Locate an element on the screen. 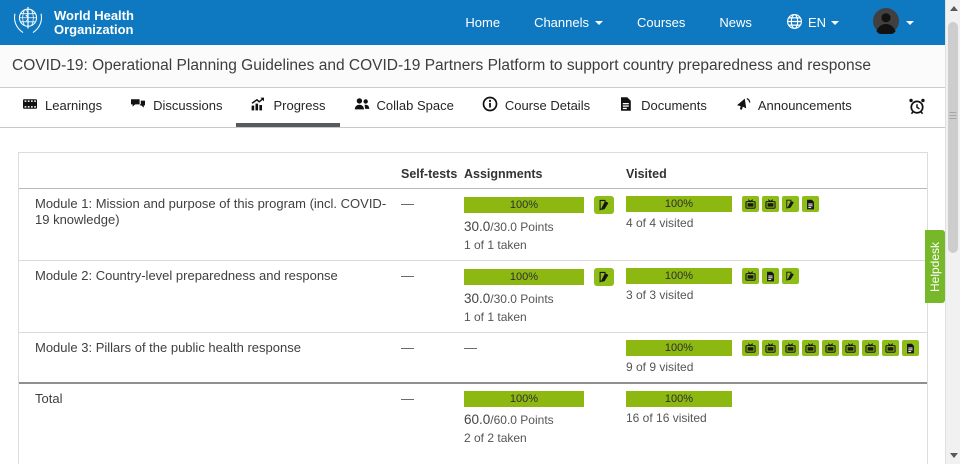 Image resolution: width=960 pixels, height=464 pixels. who-logo is located at coordinates (28, 22).